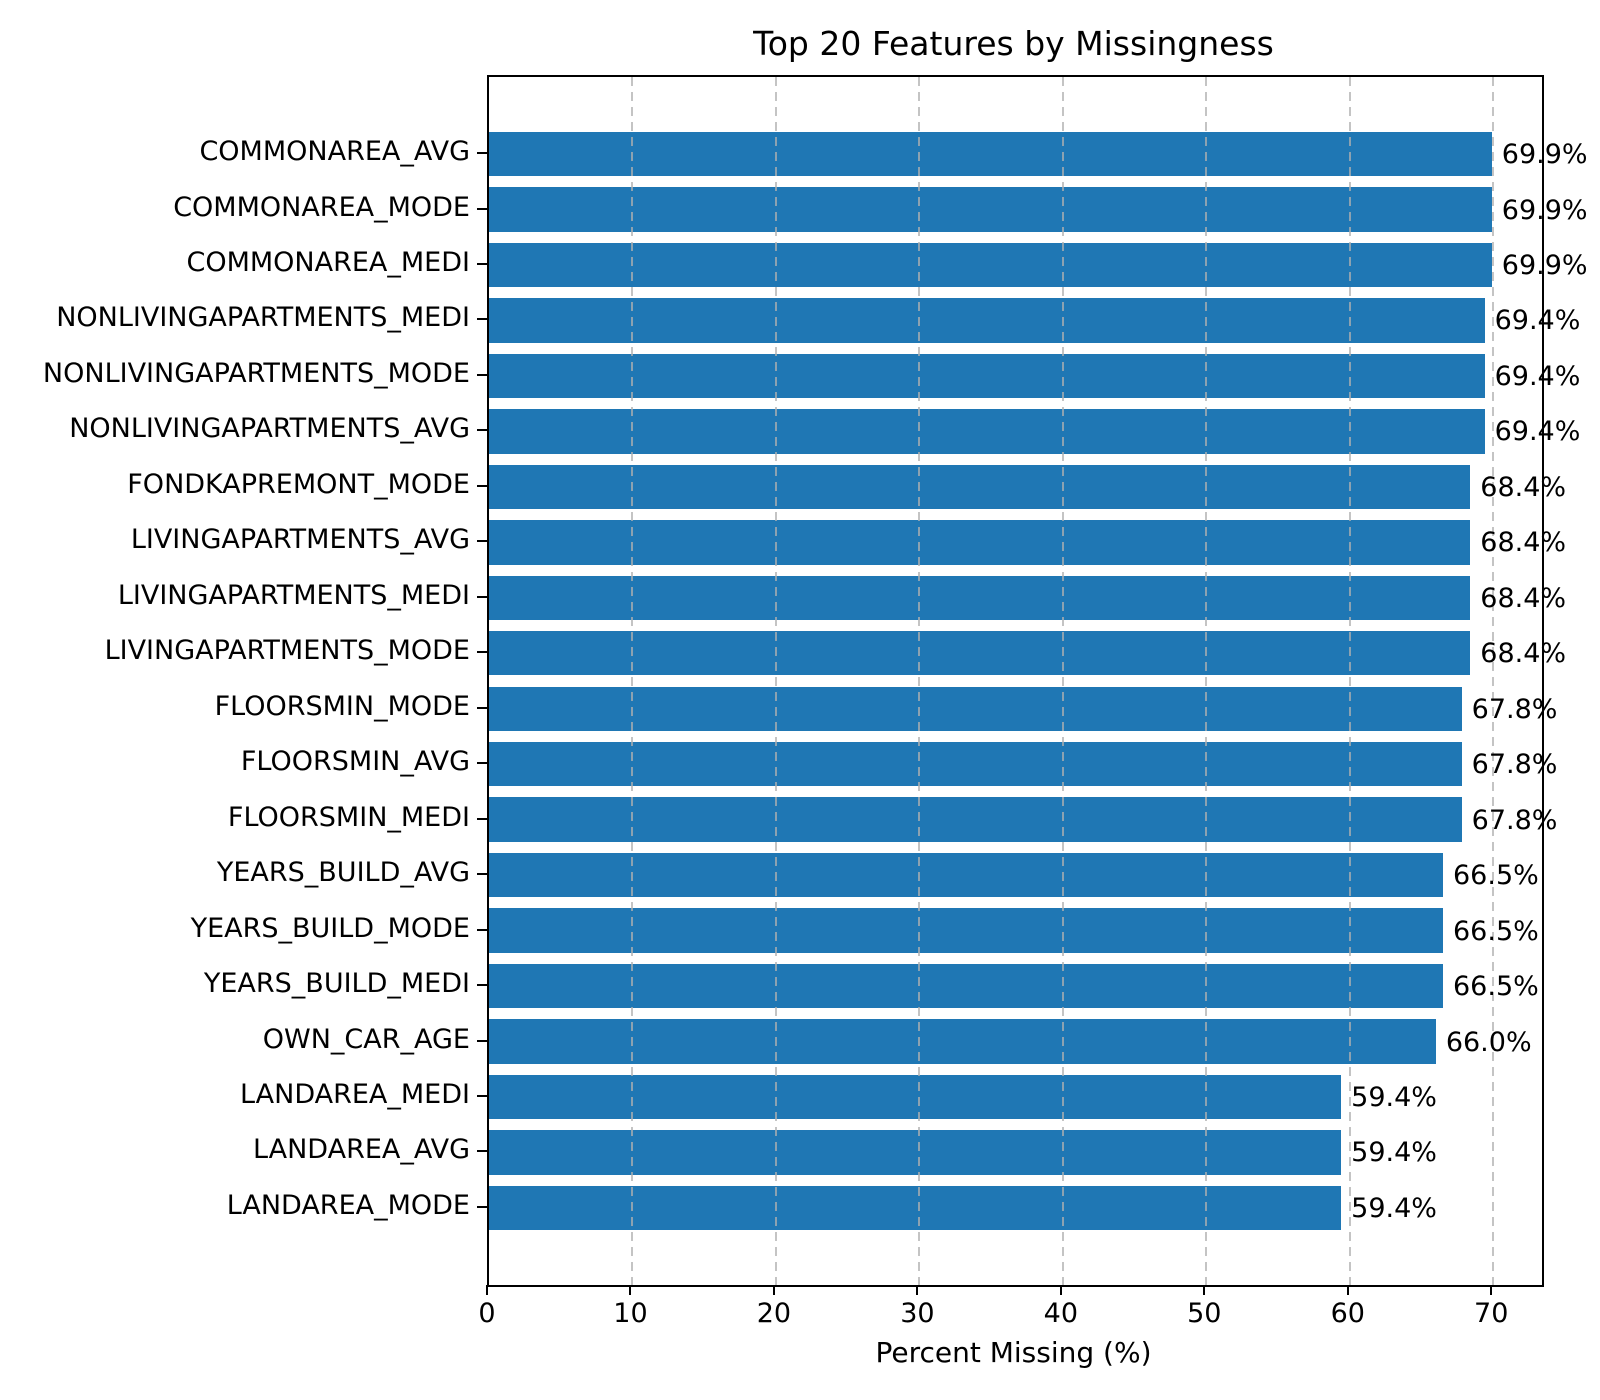 This screenshot has width=1600, height=1400. What do you see at coordinates (263, 318) in the screenshot?
I see `y-axis-label: NONLIVINGAPARTMENTS_MEDI` at bounding box center [263, 318].